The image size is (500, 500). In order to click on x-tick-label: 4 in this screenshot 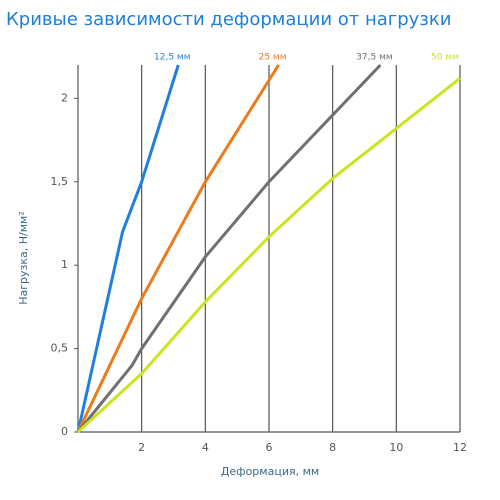, I will do `click(205, 447)`.